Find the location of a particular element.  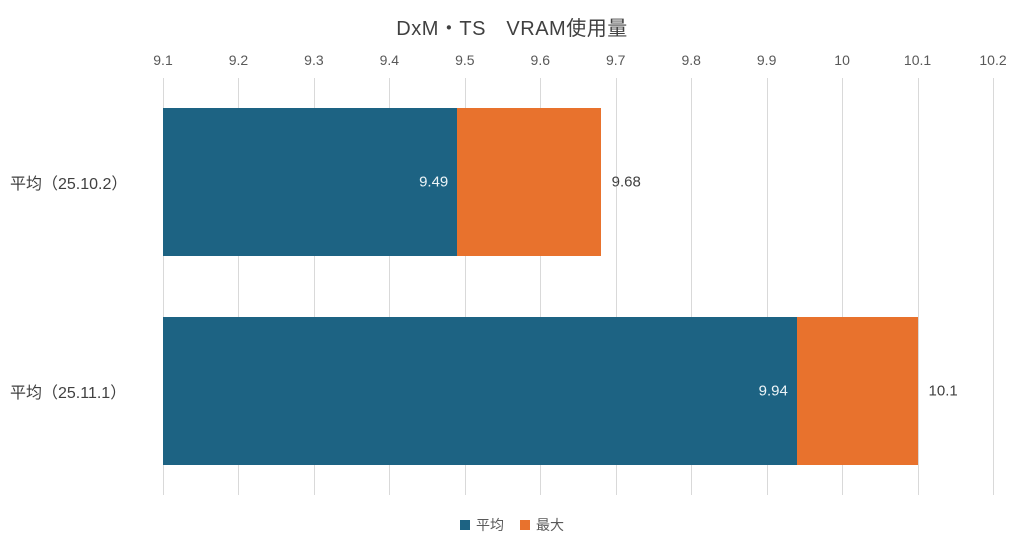

value-label-average: 9.49 is located at coordinates (434, 182).